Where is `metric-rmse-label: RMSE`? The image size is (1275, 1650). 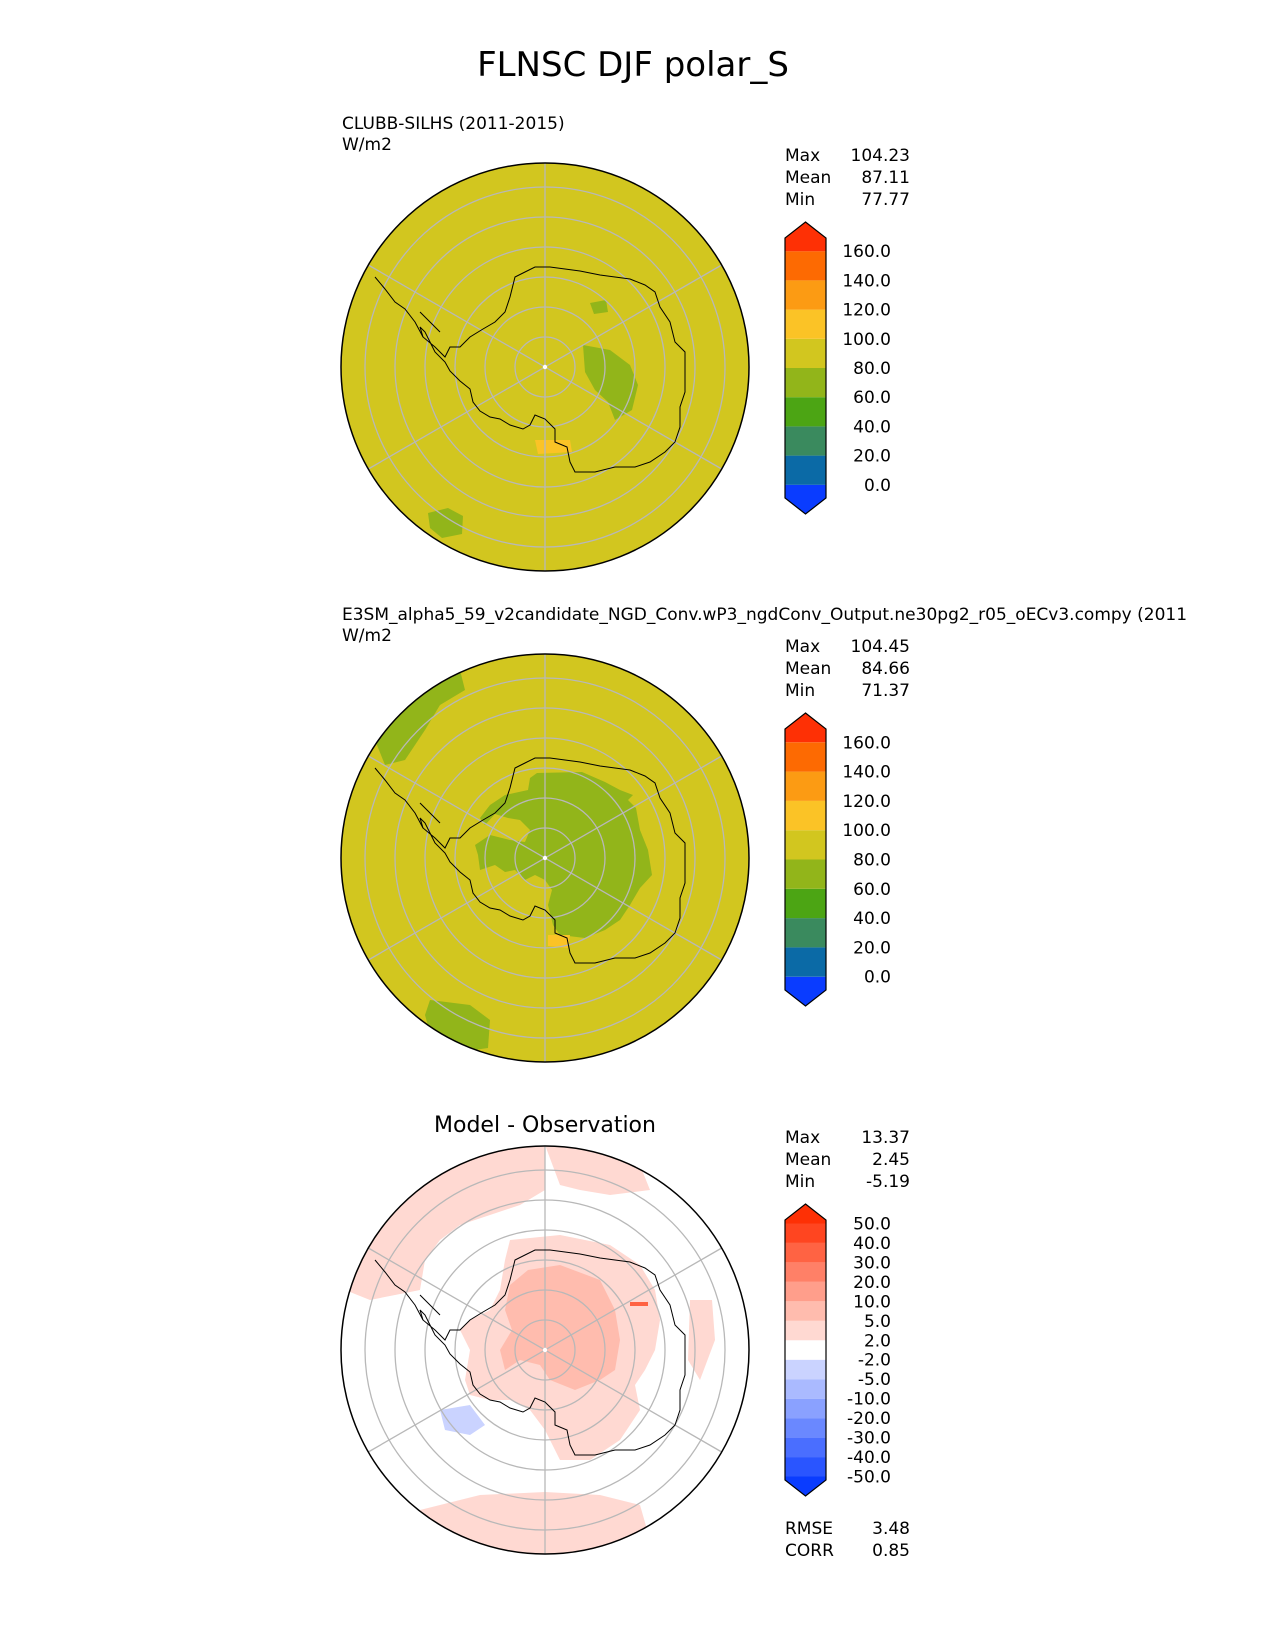 metric-rmse-label: RMSE is located at coordinates (809, 1529).